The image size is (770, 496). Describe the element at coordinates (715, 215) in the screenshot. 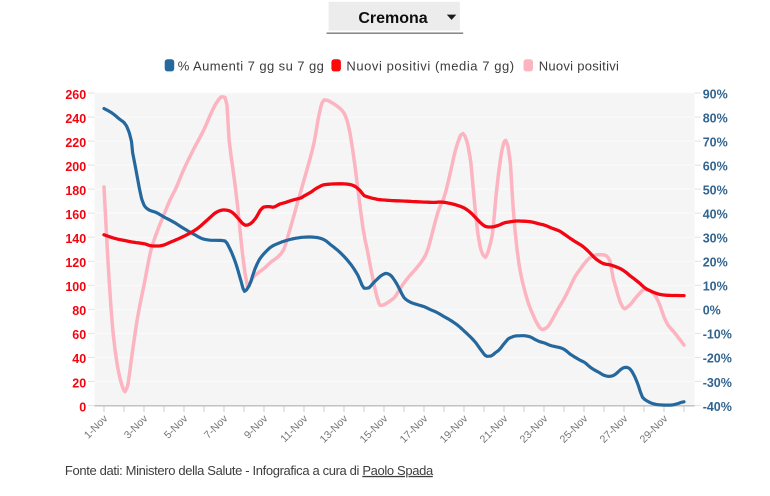

I see `svg-text: 40%` at that location.